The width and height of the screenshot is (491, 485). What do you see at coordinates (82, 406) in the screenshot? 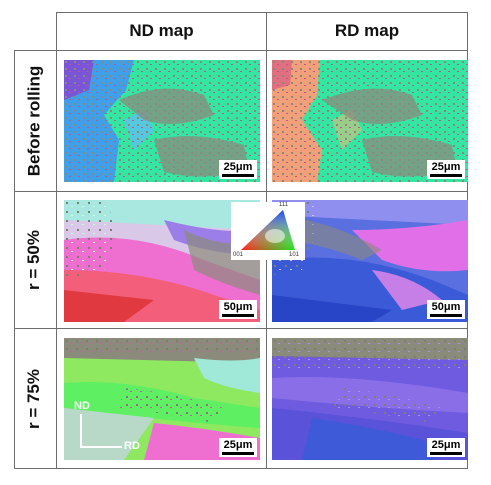
I see `nd-axis-label: ND` at bounding box center [82, 406].